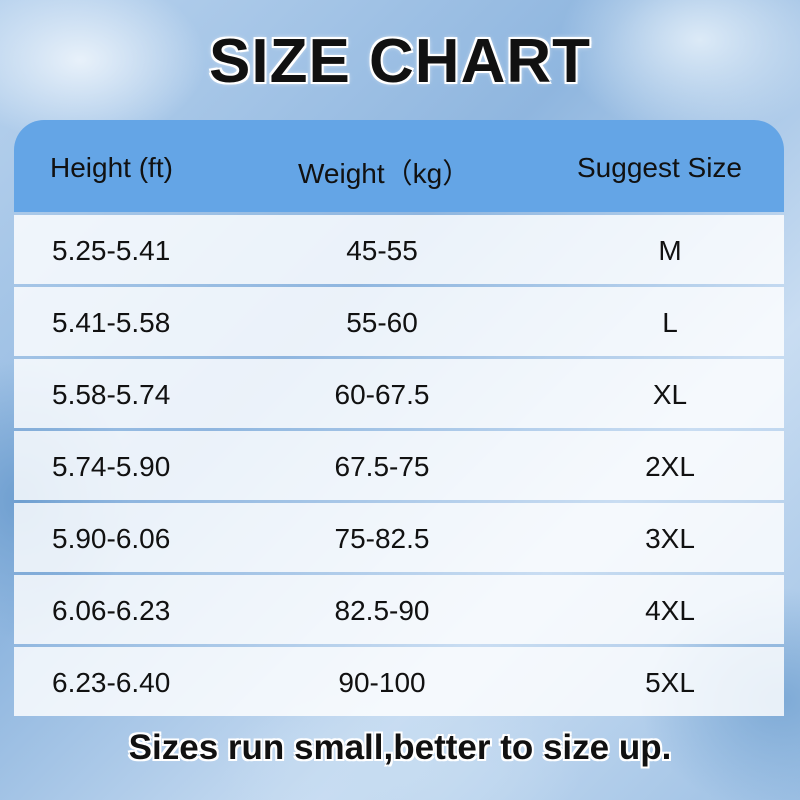 Image resolution: width=800 pixels, height=800 pixels. I want to click on cell-height: 5.74-5.90, so click(111, 466).